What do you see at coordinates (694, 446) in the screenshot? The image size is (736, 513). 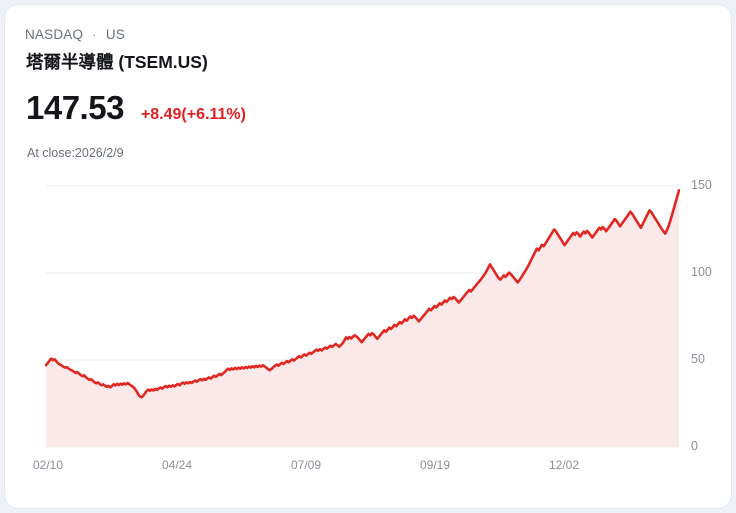 I see `y-axis-tick-label: 0` at bounding box center [694, 446].